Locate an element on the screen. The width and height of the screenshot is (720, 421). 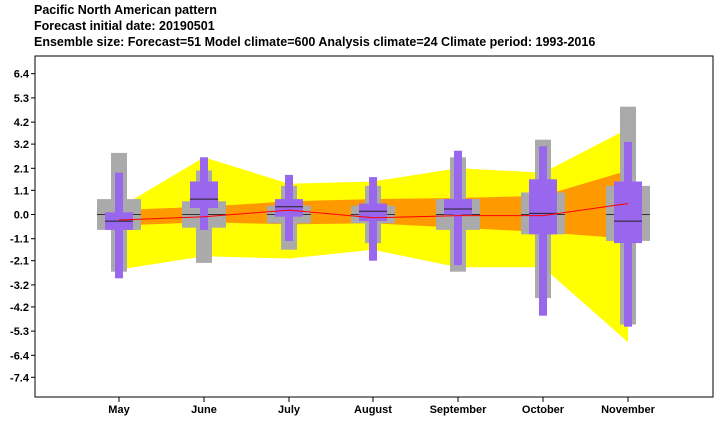
chart-title: Pacific North American pattern is located at coordinates (125, 10).